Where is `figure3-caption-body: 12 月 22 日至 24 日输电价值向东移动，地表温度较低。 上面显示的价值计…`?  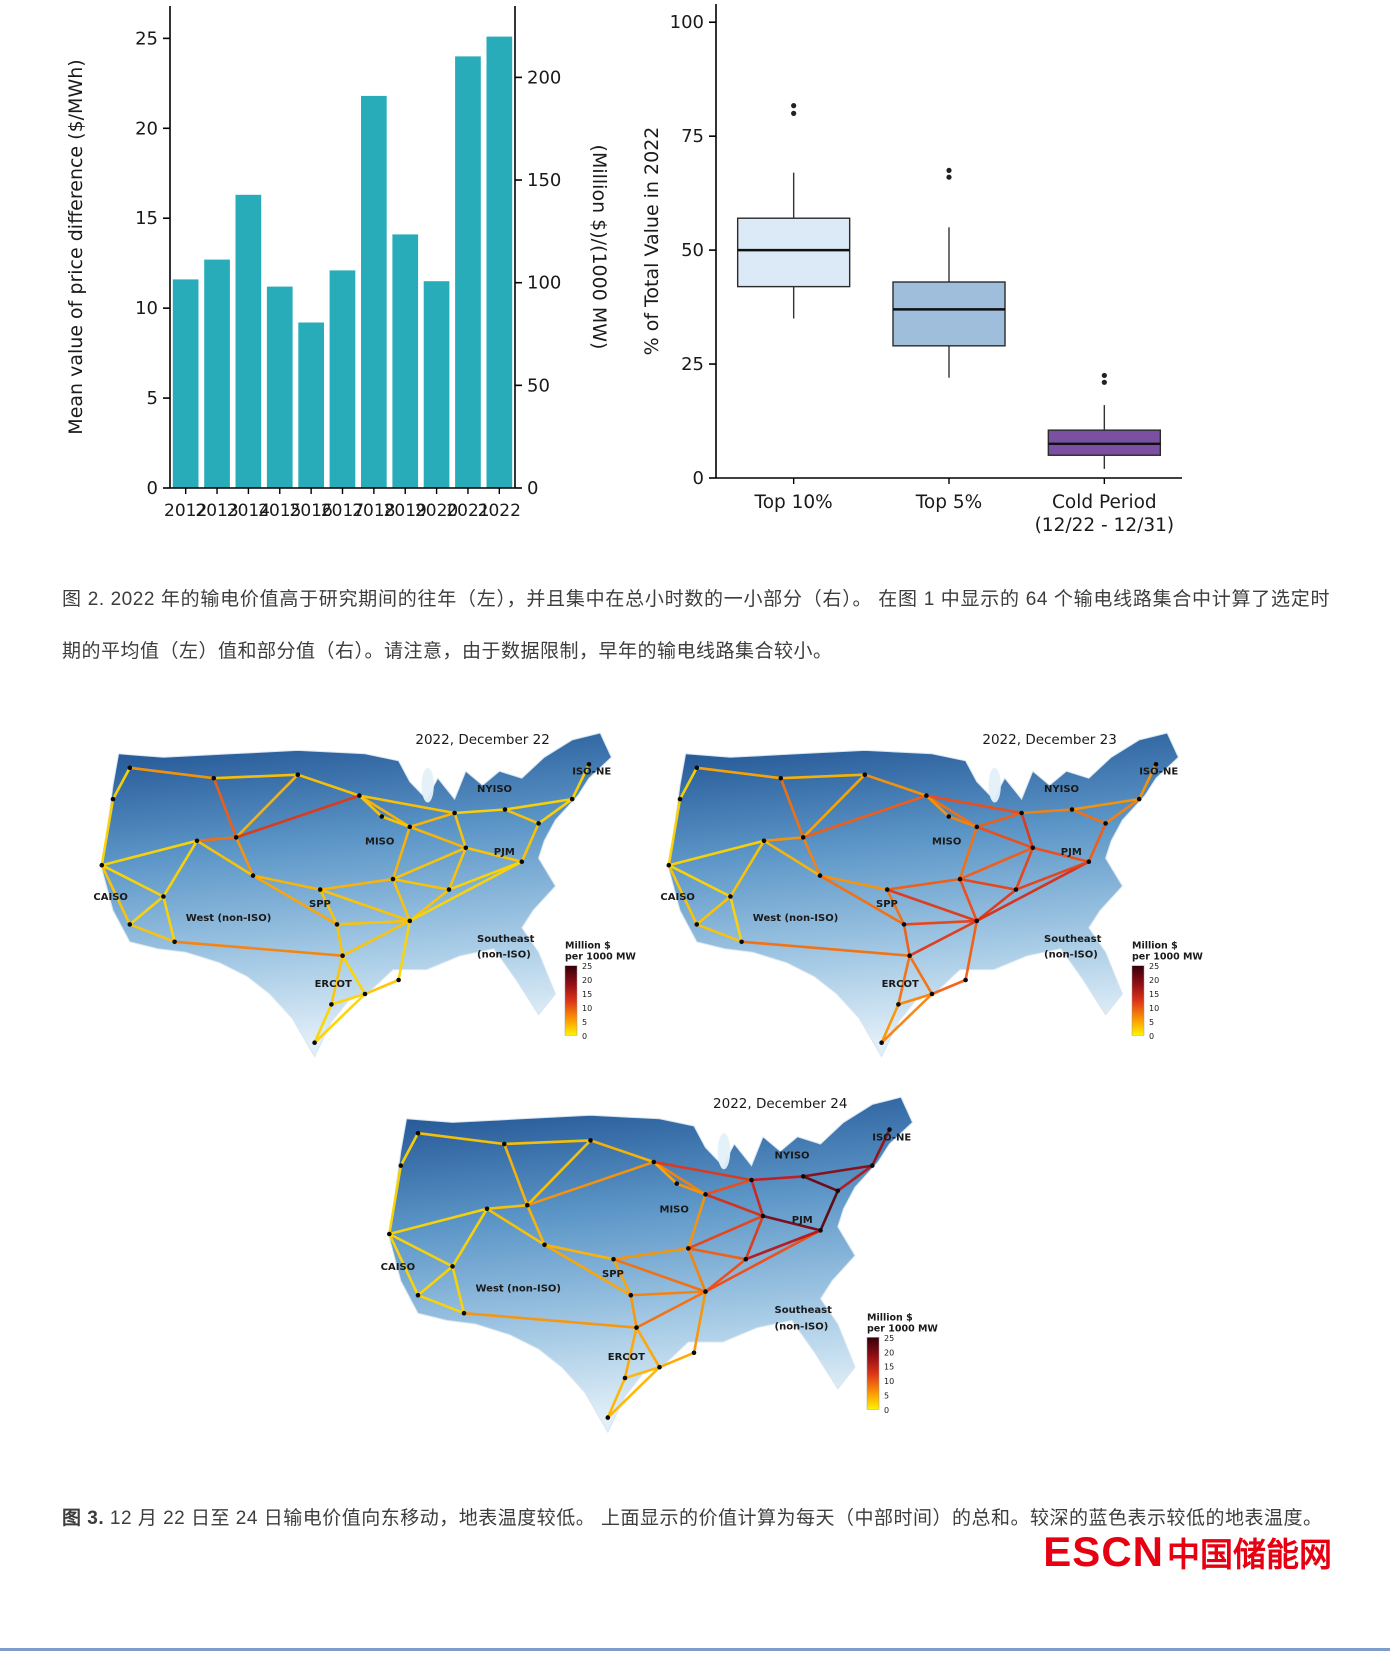 figure3-caption-body: 12 月 22 日至 24 日输电价值向东移动，地表温度较低。 上面显示的价值计… is located at coordinates (713, 1518).